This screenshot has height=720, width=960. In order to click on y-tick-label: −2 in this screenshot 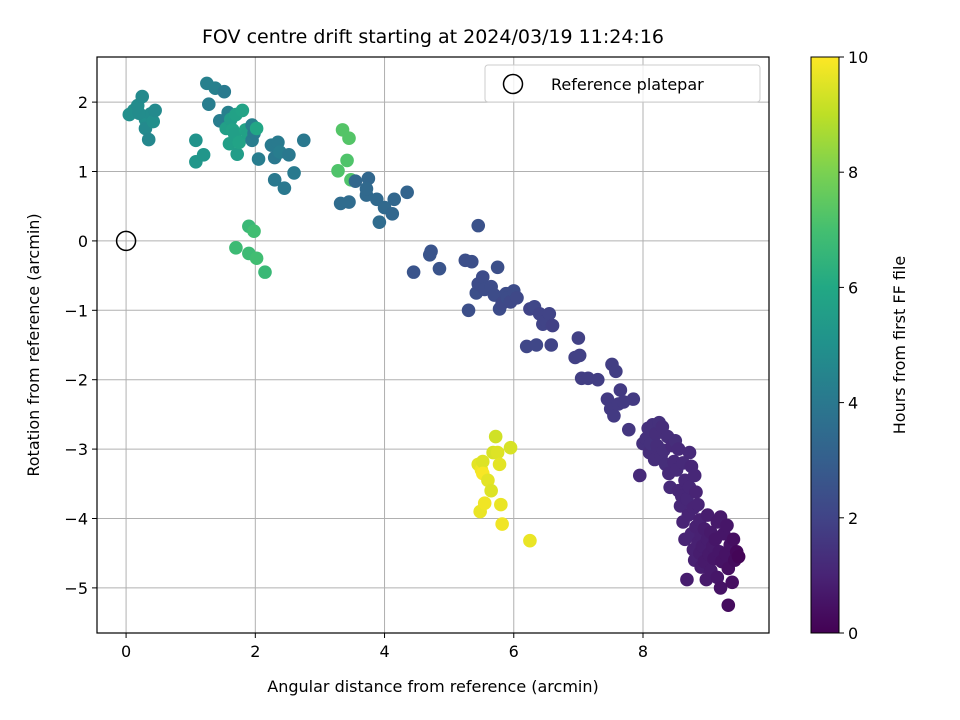, I will do `click(76, 380)`.